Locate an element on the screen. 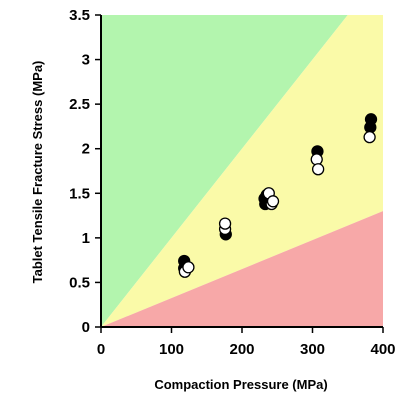 The image size is (405, 396). y-tick-label: 0 is located at coordinates (86, 327).